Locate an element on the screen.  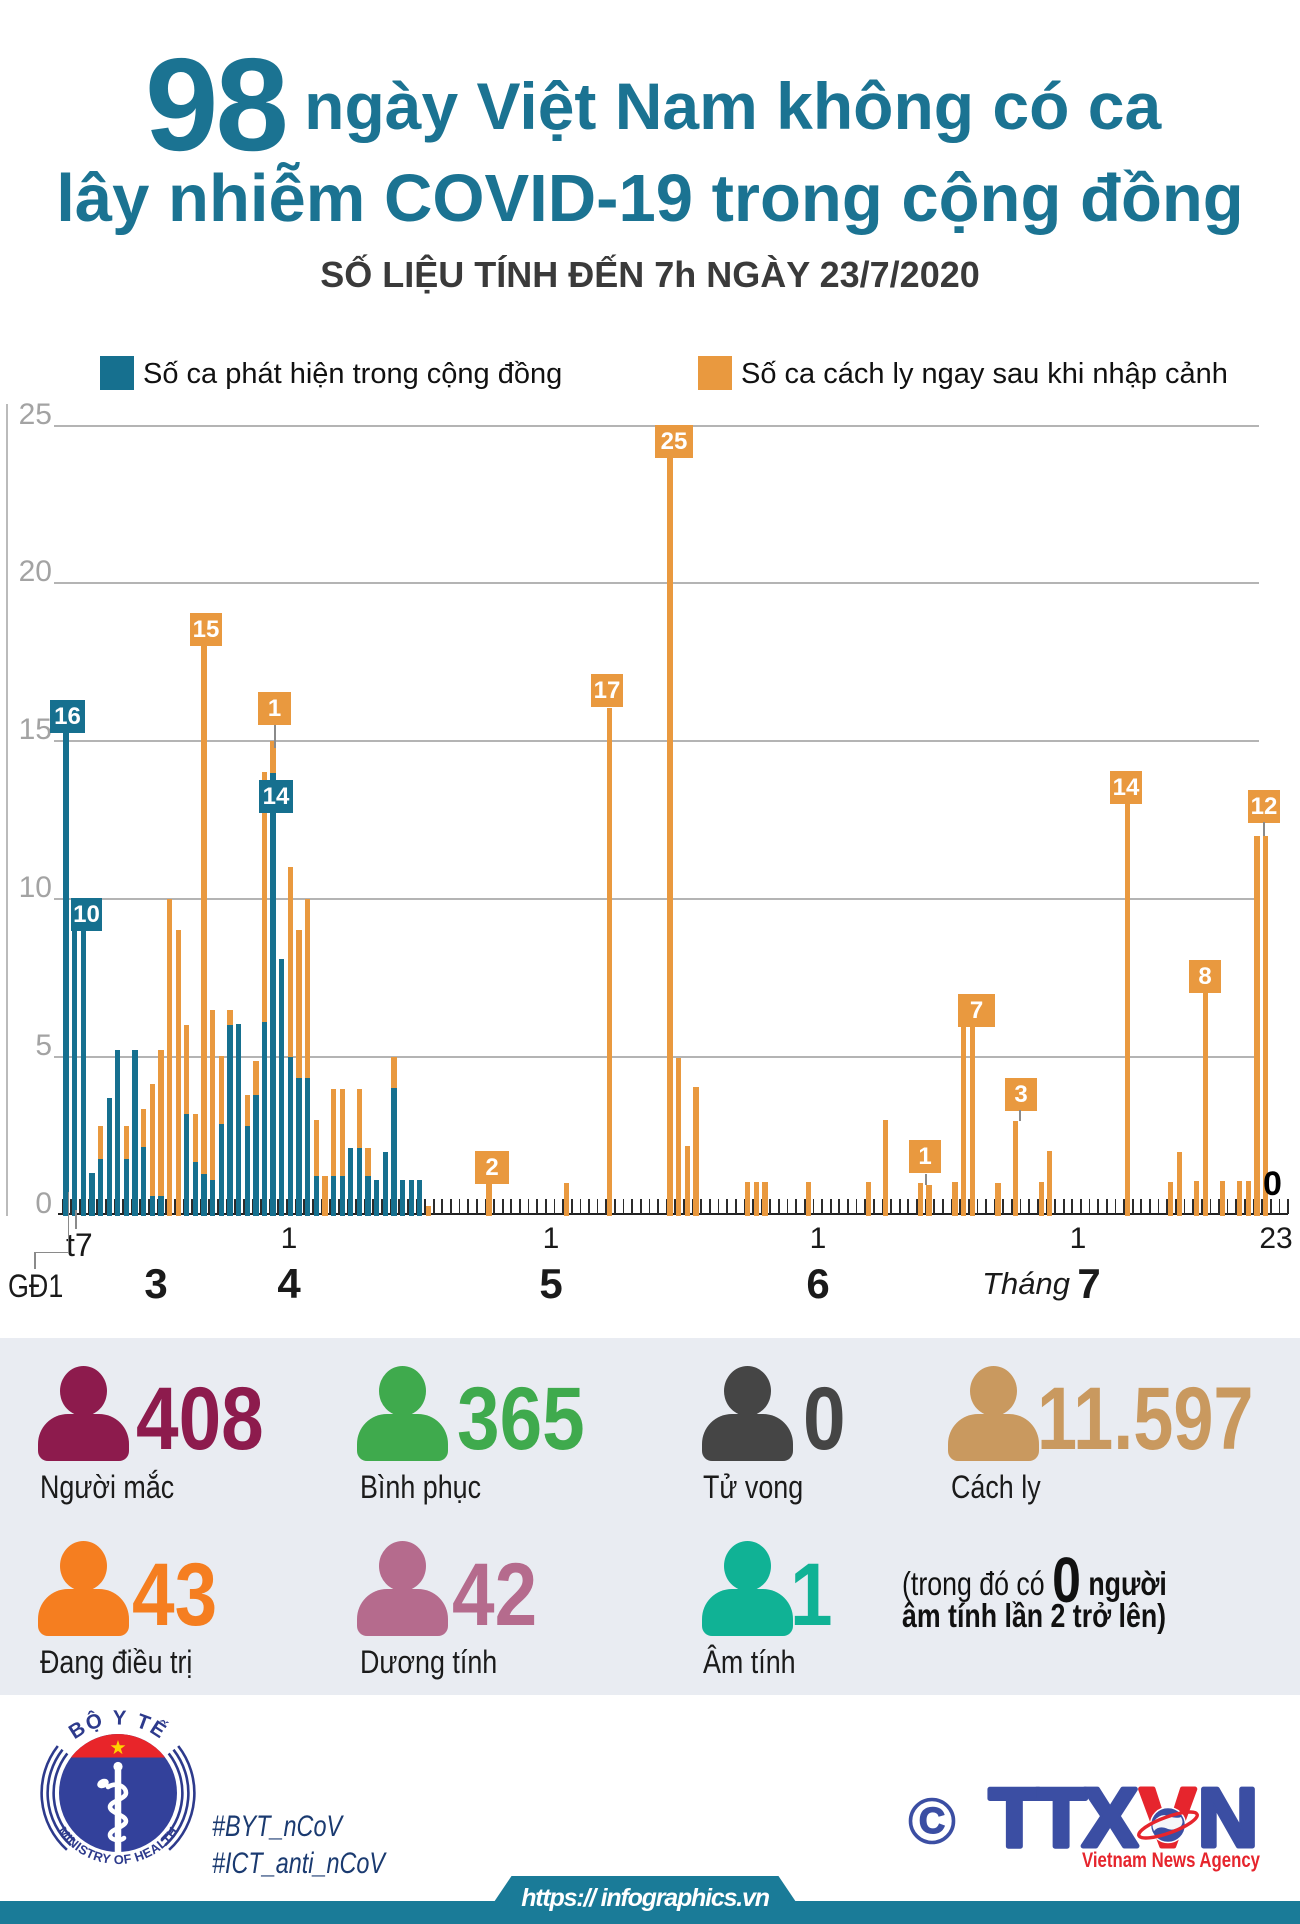
svg-text: N is located at coordinates (1228, 1817).